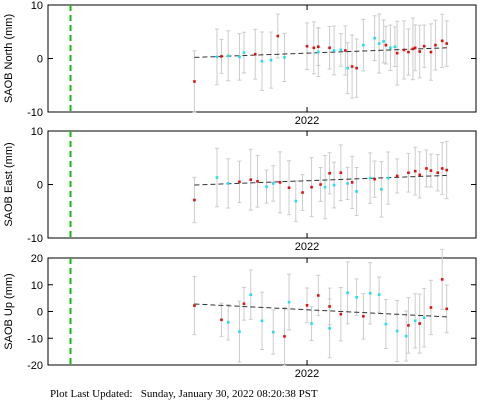 This screenshot has height=404, width=481. Describe the element at coordinates (35, 366) in the screenshot. I see `y-tick-label: -20` at that location.